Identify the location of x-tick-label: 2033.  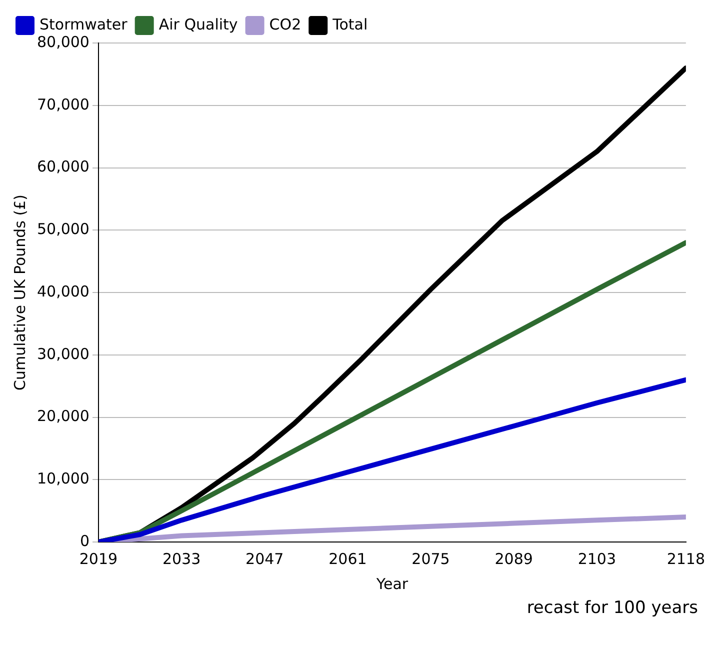
(181, 559).